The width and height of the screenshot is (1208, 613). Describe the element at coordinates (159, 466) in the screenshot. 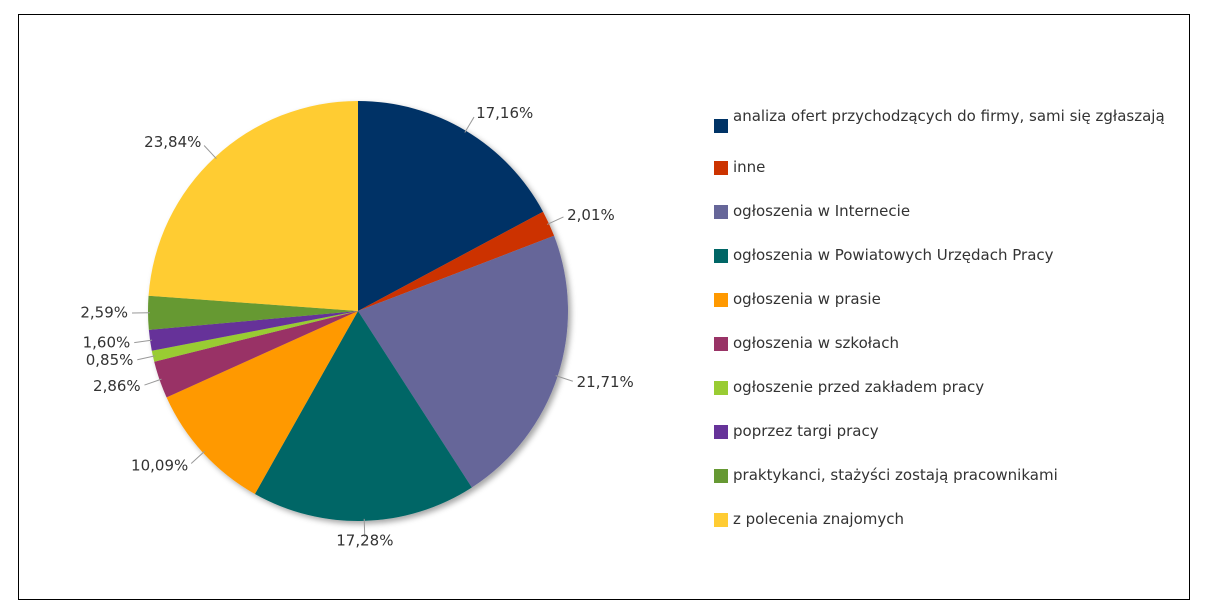

I see `slice-label: 10,09%` at that location.